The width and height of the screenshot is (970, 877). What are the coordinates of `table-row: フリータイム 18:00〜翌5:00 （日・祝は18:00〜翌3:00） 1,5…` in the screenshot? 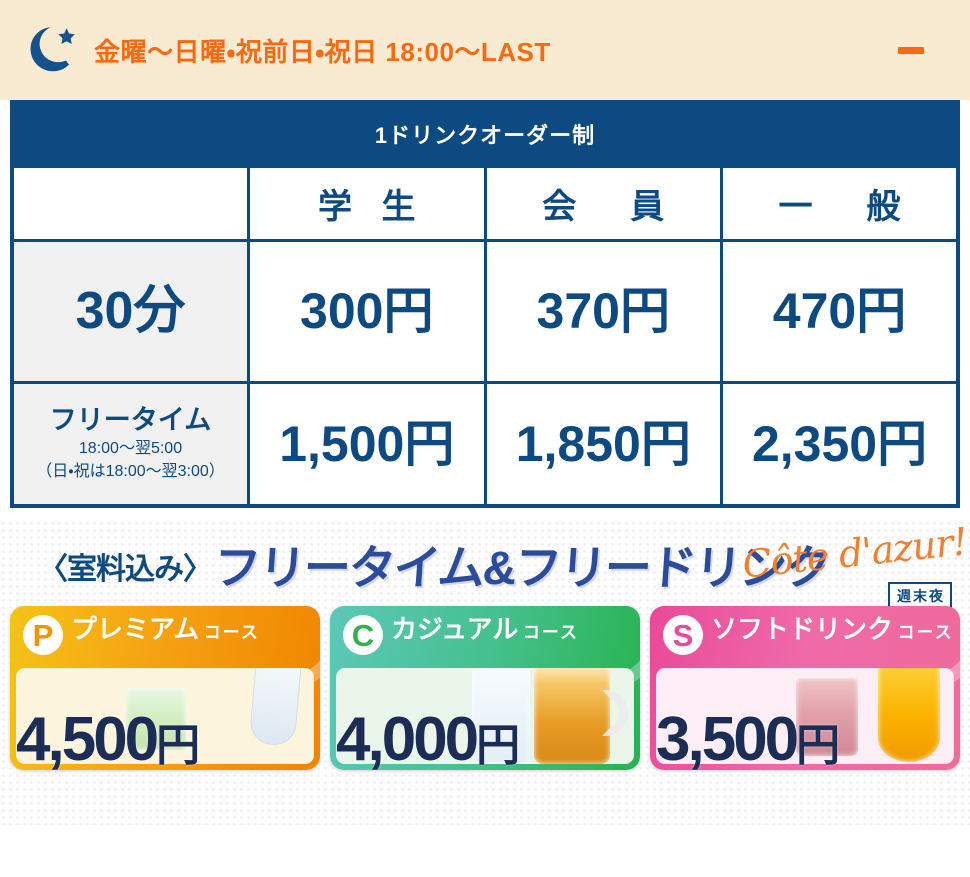 It's located at (485, 444).